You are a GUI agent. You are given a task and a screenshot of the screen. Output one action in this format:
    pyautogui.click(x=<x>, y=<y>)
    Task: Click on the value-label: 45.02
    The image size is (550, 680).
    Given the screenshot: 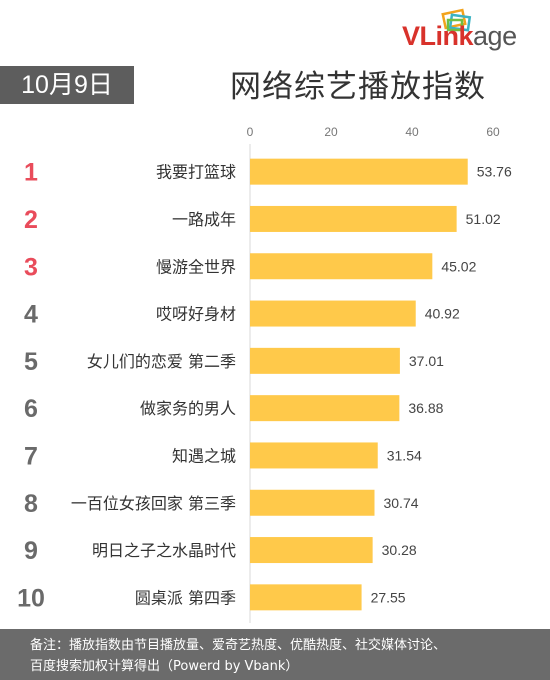 What is the action you would take?
    pyautogui.click(x=458, y=266)
    